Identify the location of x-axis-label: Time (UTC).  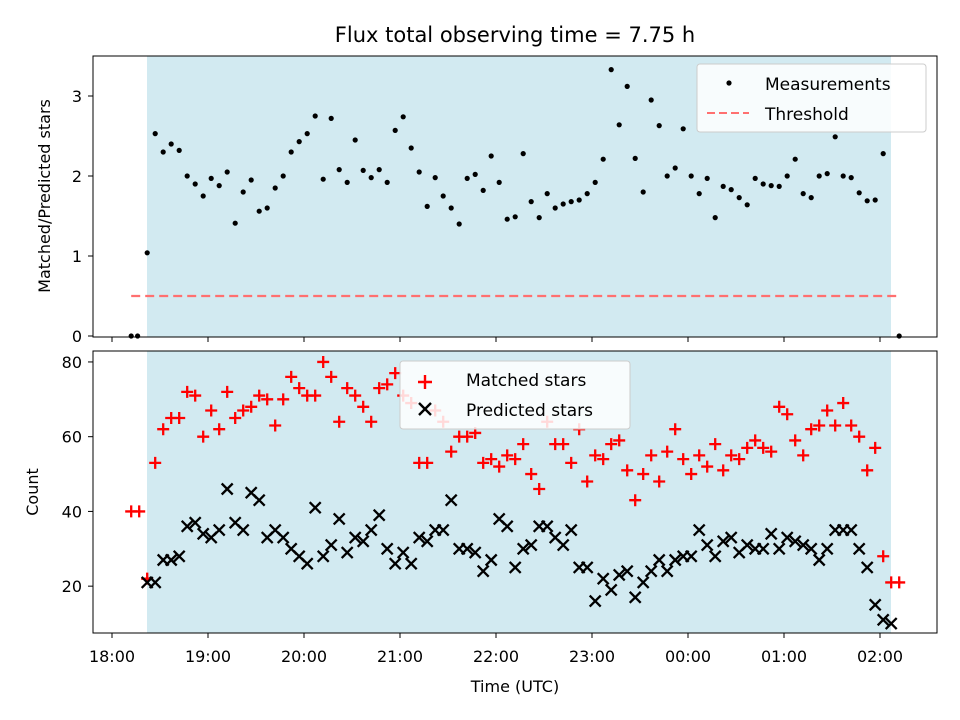
(514, 686).